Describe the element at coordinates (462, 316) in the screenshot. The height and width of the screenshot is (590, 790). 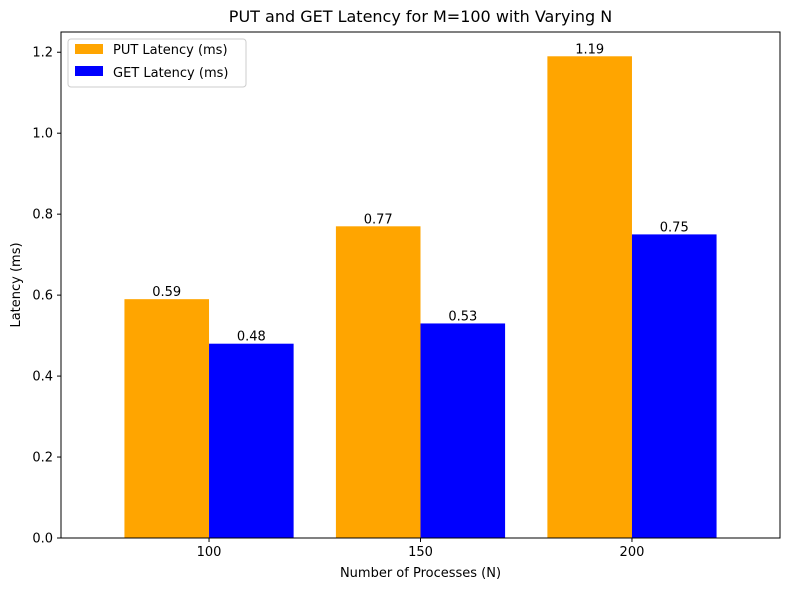
I see `bar-value-label-get-150: 0.53` at that location.